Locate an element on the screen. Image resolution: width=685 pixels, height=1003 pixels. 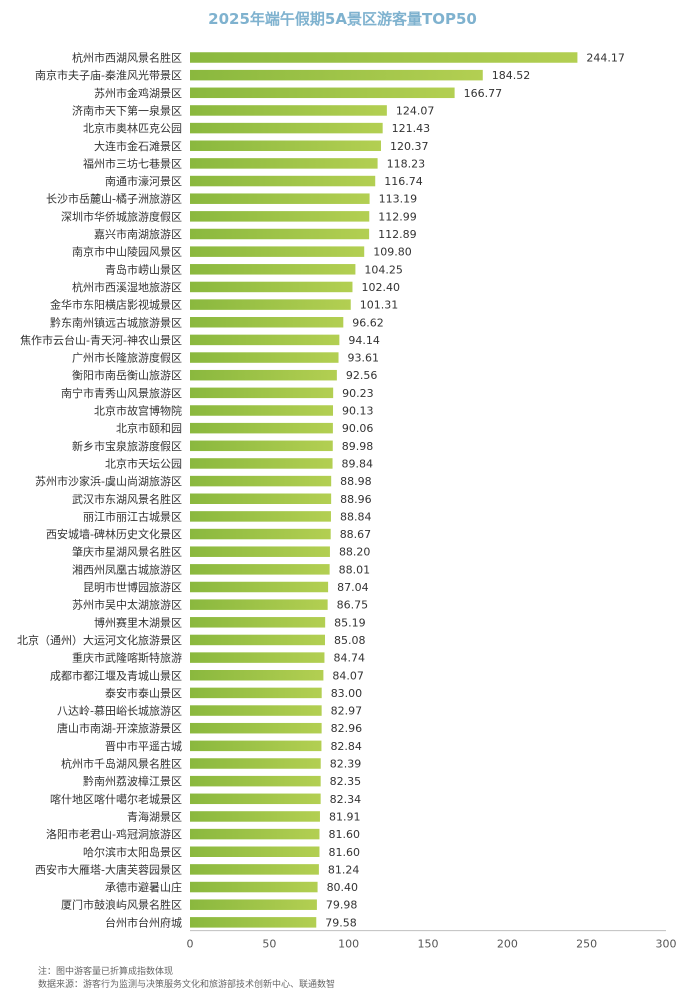
category-label: 喀什地区喀什噶尔老城景区 is located at coordinates (116, 799).